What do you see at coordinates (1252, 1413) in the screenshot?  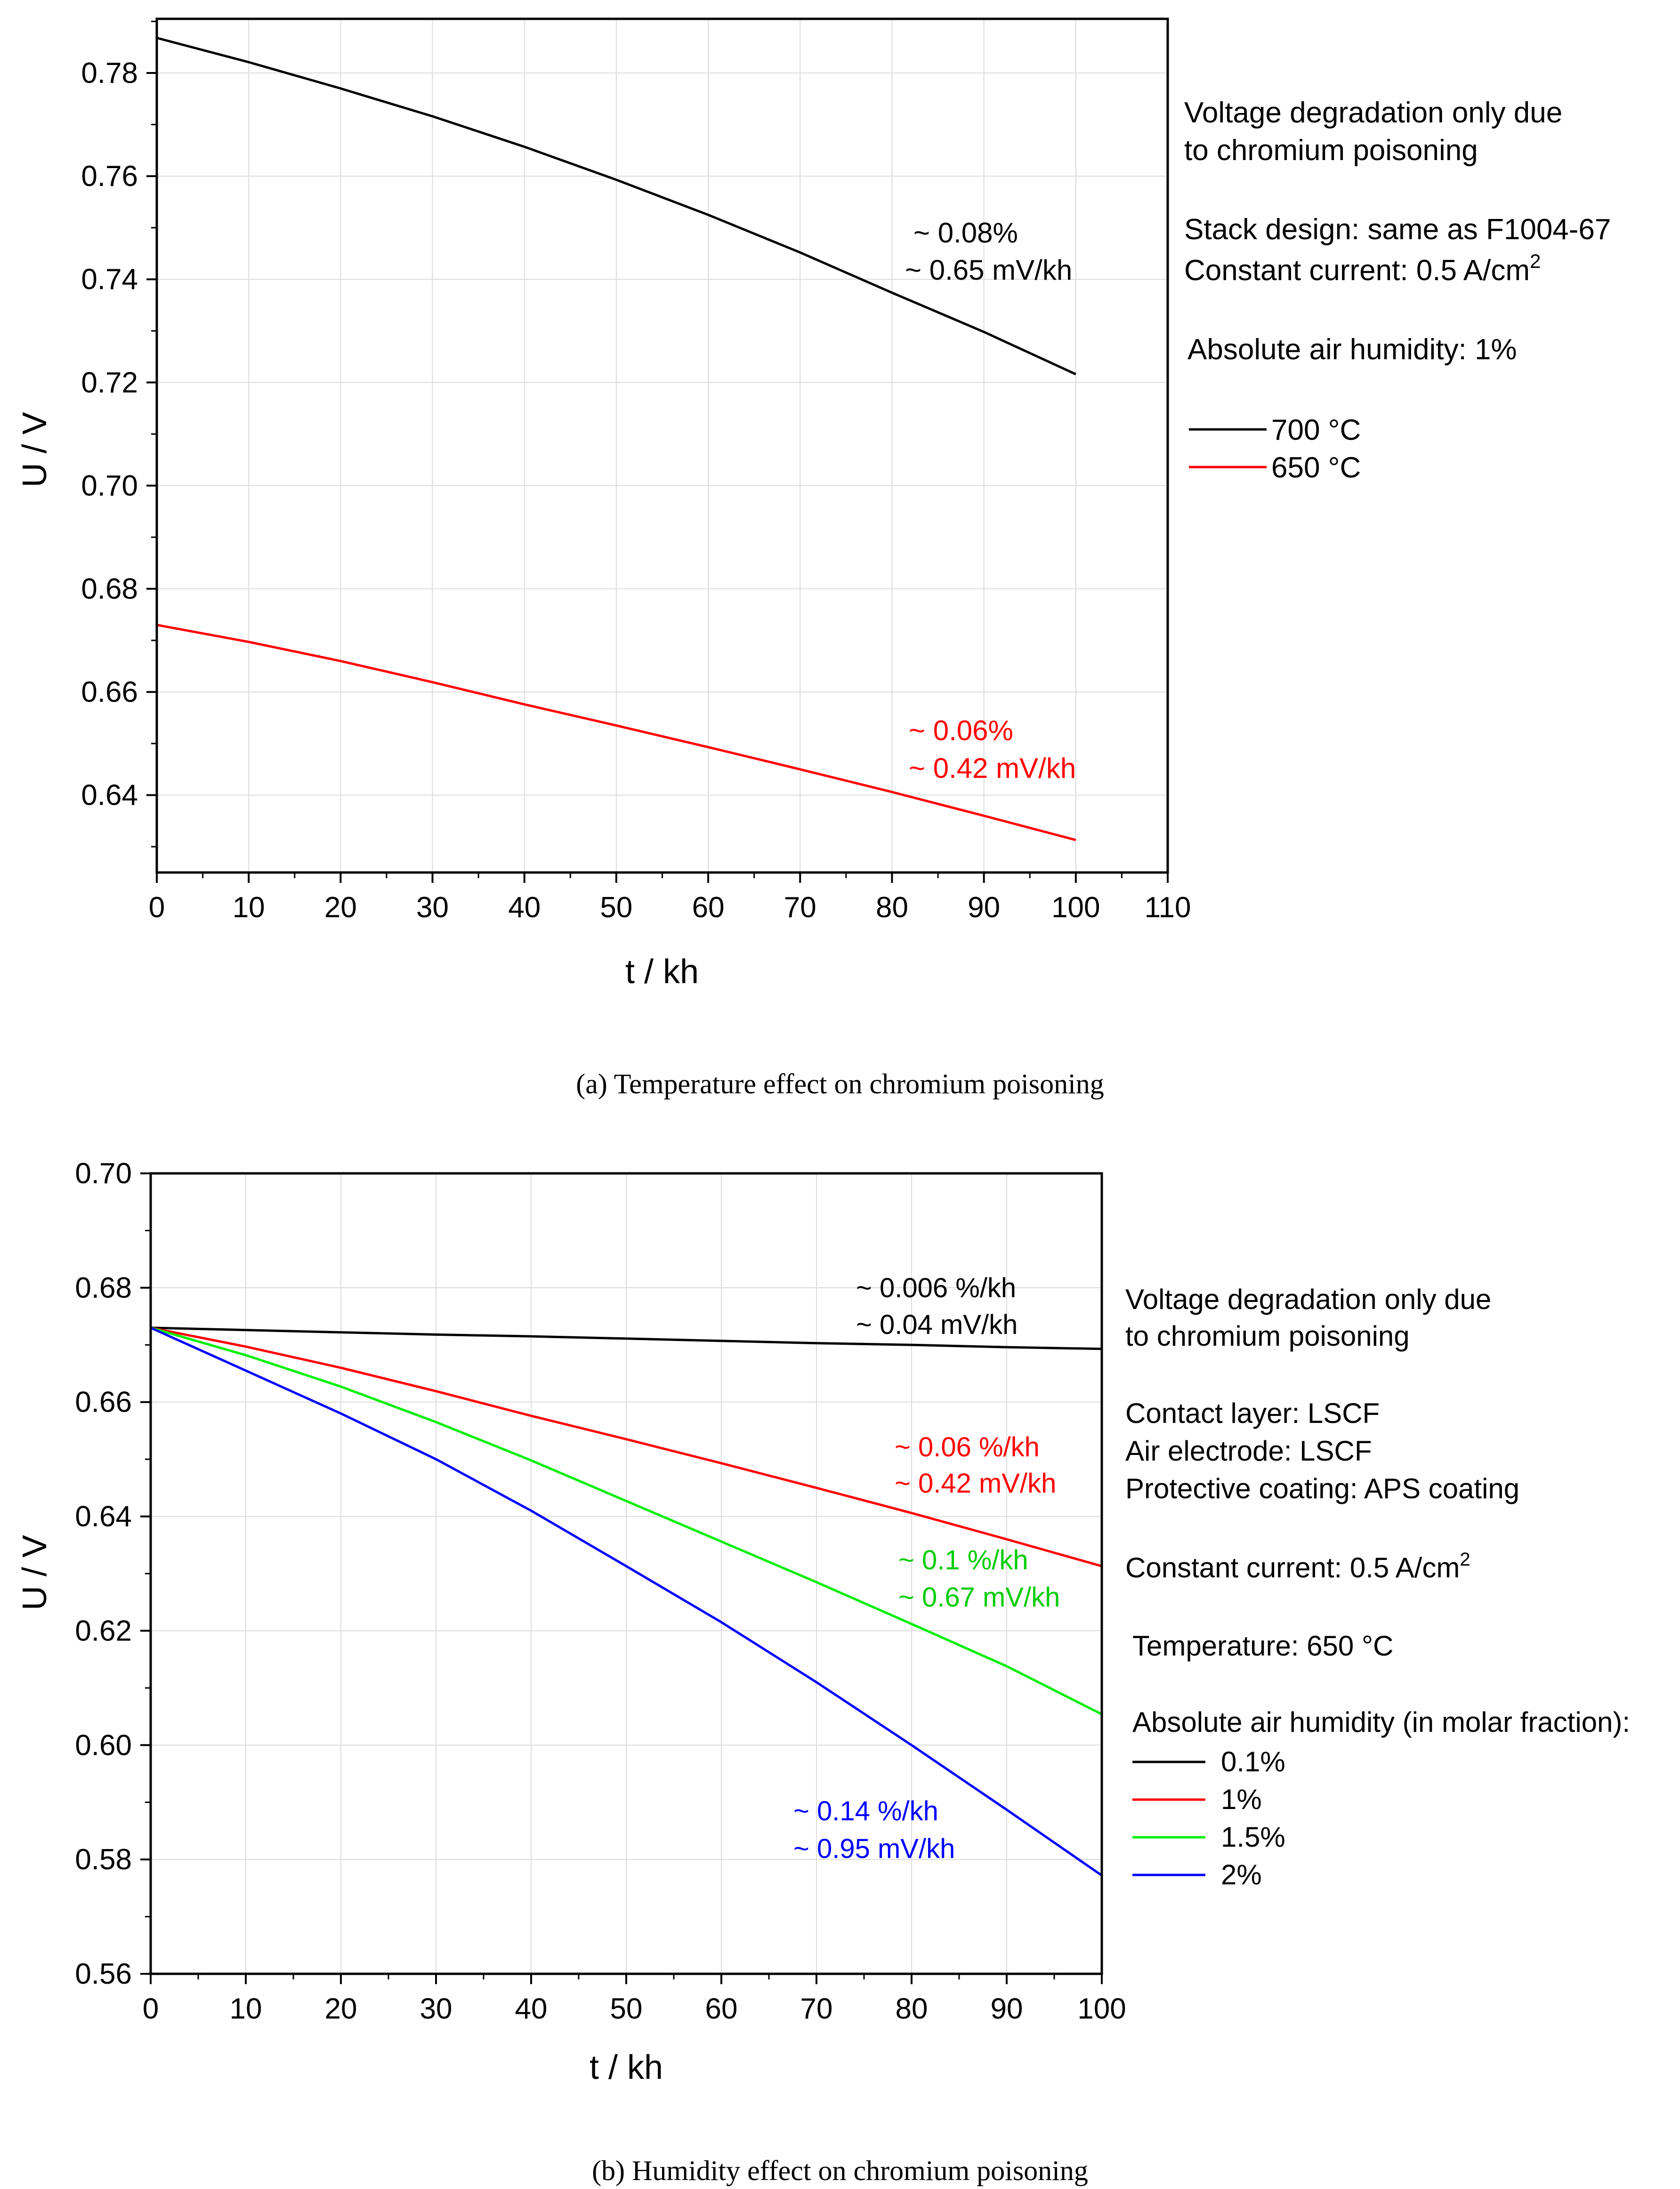 I see `chart-b-note-contact-layer: Contact layer: LSCF` at bounding box center [1252, 1413].